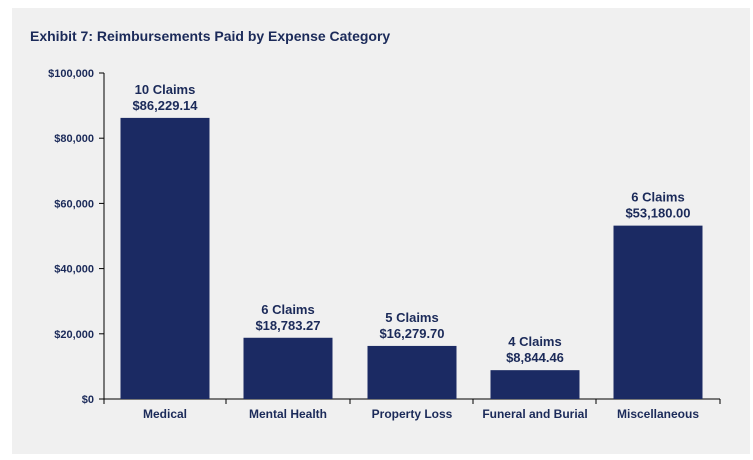 Image resolution: width=753 pixels, height=460 pixels. I want to click on bar-miscellaneous, so click(658, 312).